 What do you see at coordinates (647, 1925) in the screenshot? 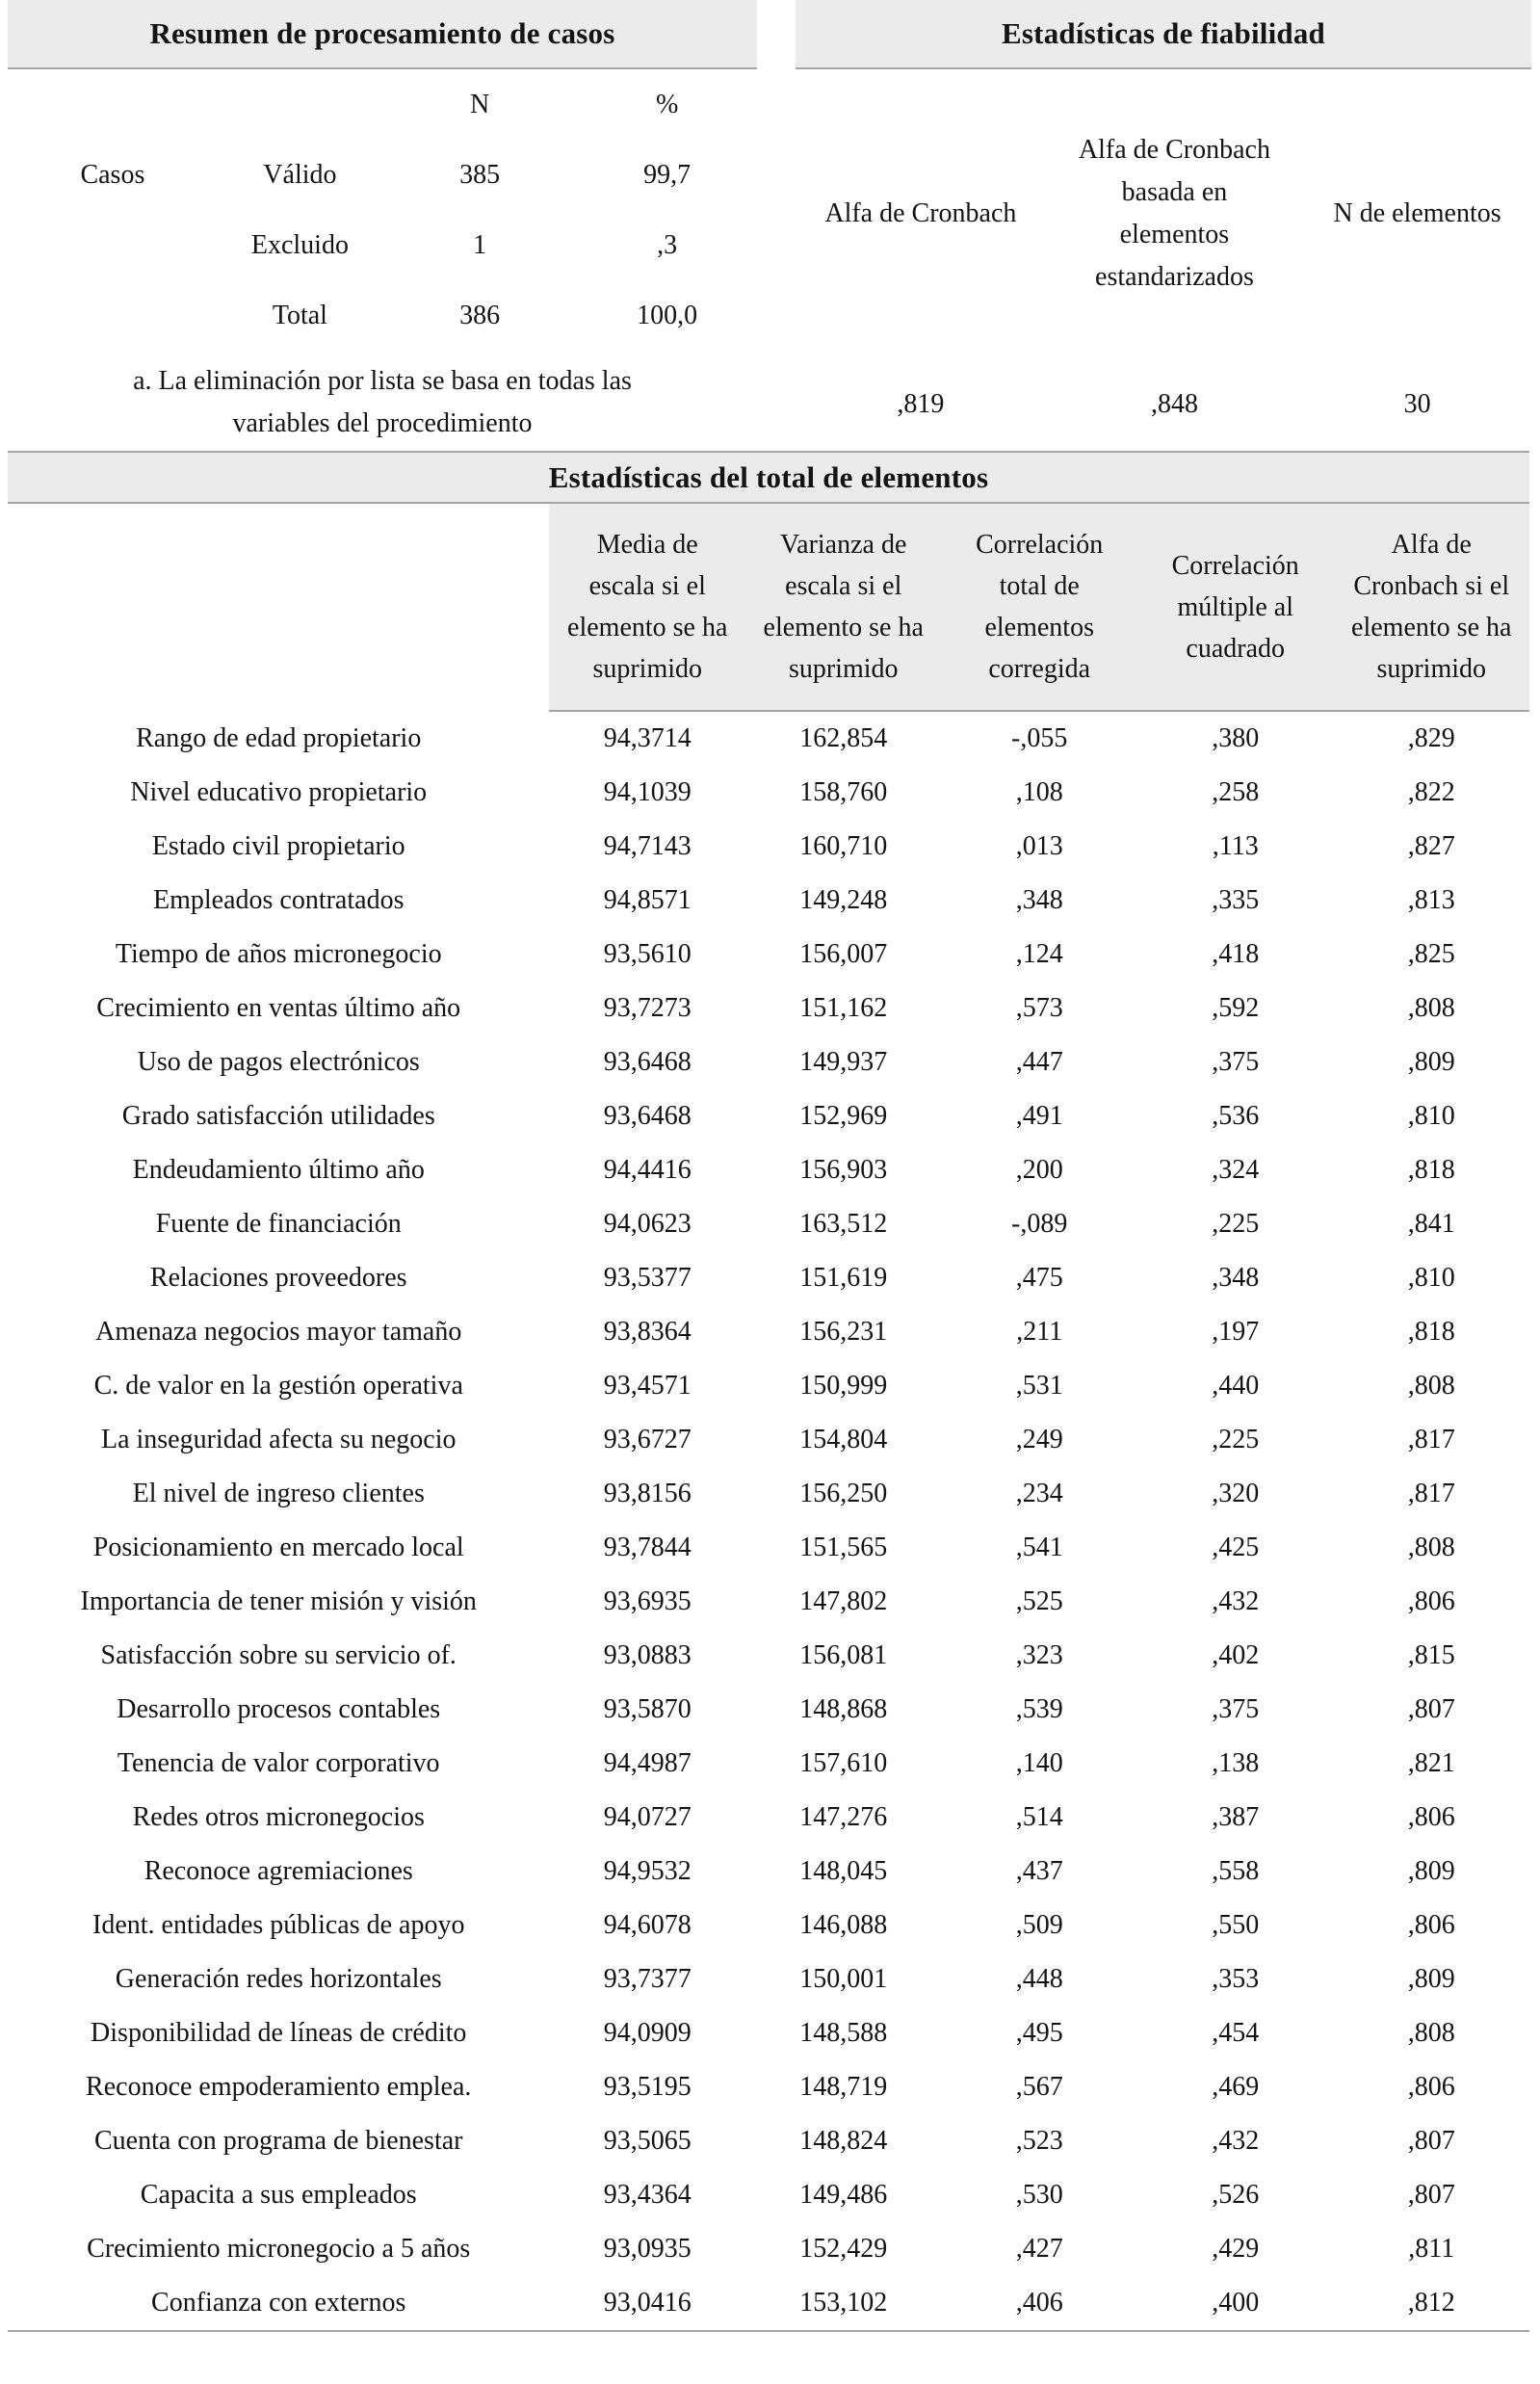
I see `item-value: 94,6078` at bounding box center [647, 1925].